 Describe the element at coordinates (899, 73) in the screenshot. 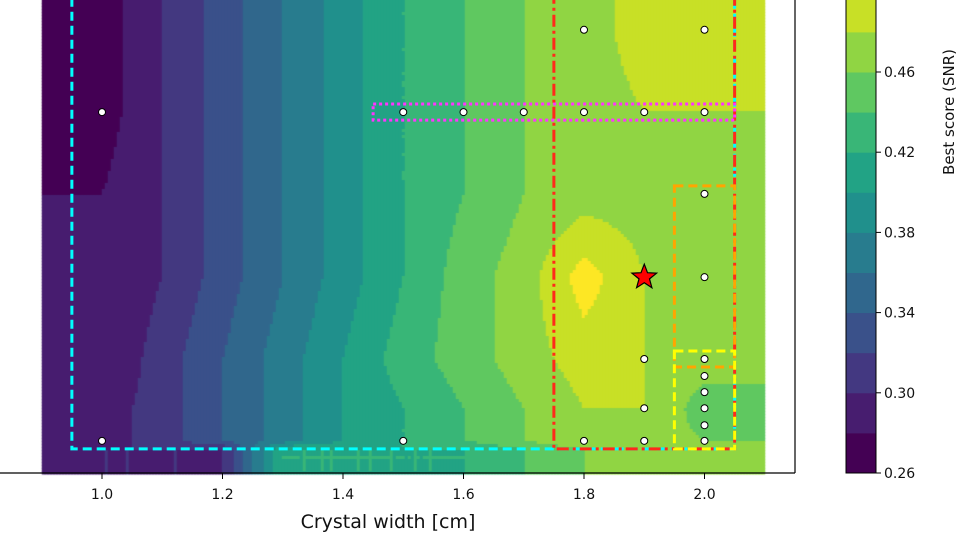

I see `colorbar-tick-label: 0.46` at that location.